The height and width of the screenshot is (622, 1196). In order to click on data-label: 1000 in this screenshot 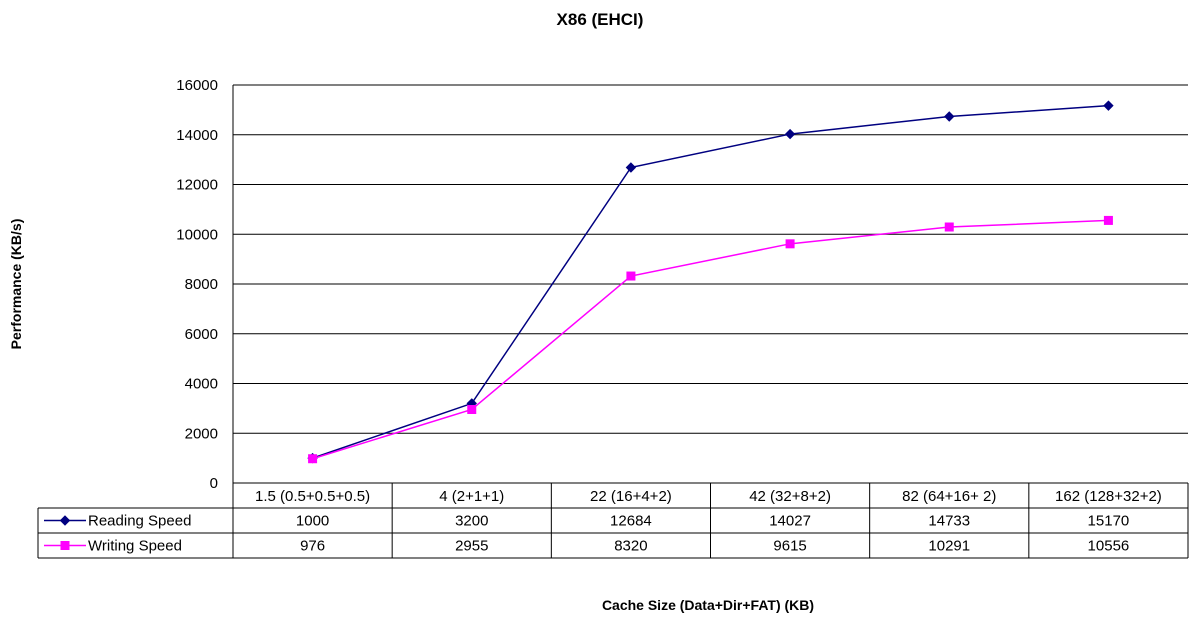, I will do `click(312, 521)`.